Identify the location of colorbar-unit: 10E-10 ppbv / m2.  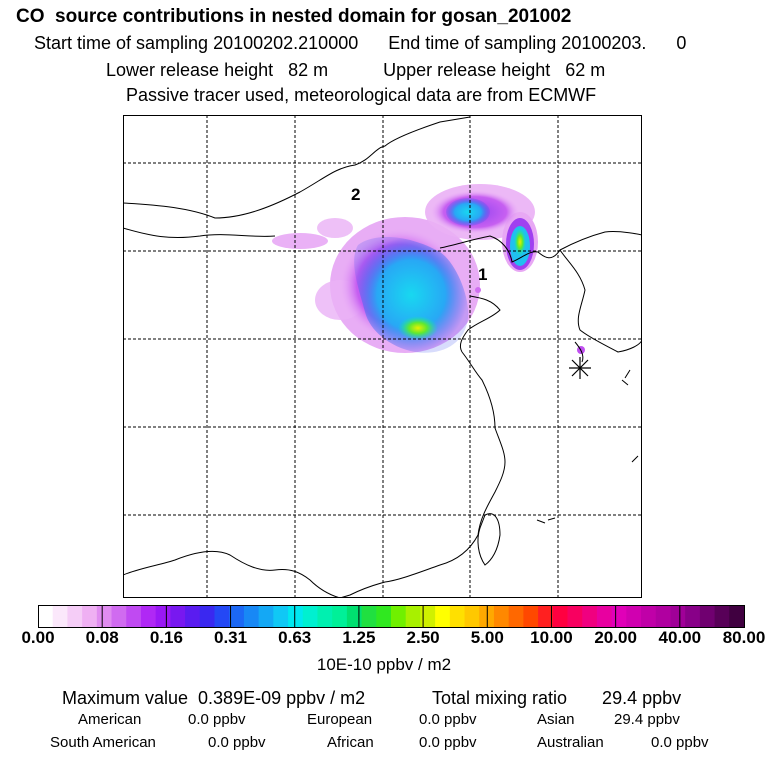
(384, 664).